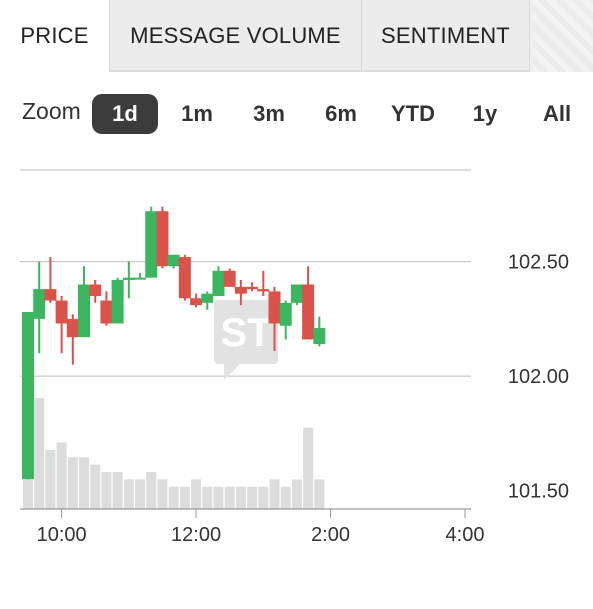 The image size is (593, 609). What do you see at coordinates (197, 114) in the screenshot?
I see `zoom-1m-button: 1m` at bounding box center [197, 114].